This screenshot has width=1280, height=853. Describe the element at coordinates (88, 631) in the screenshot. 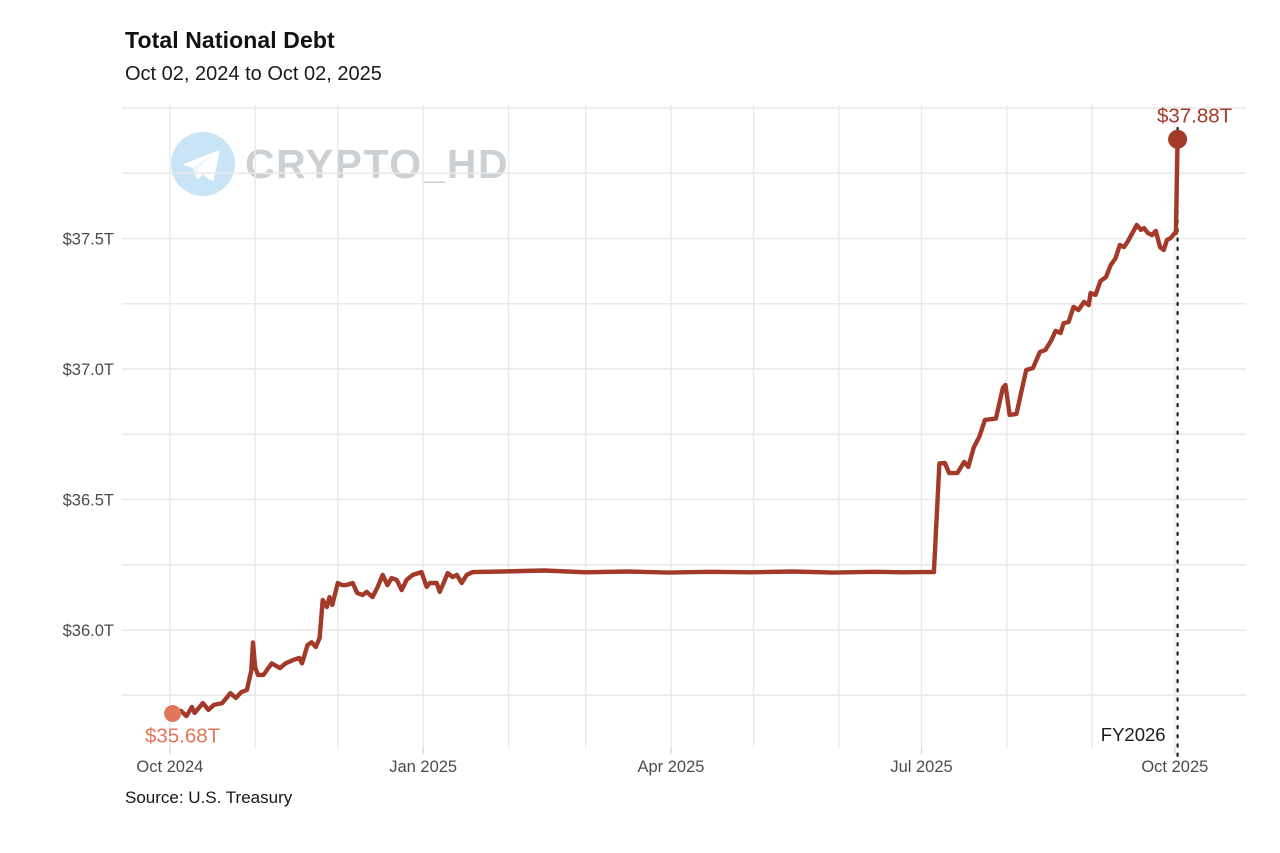

I see `y-tick-label: $36.0T` at that location.